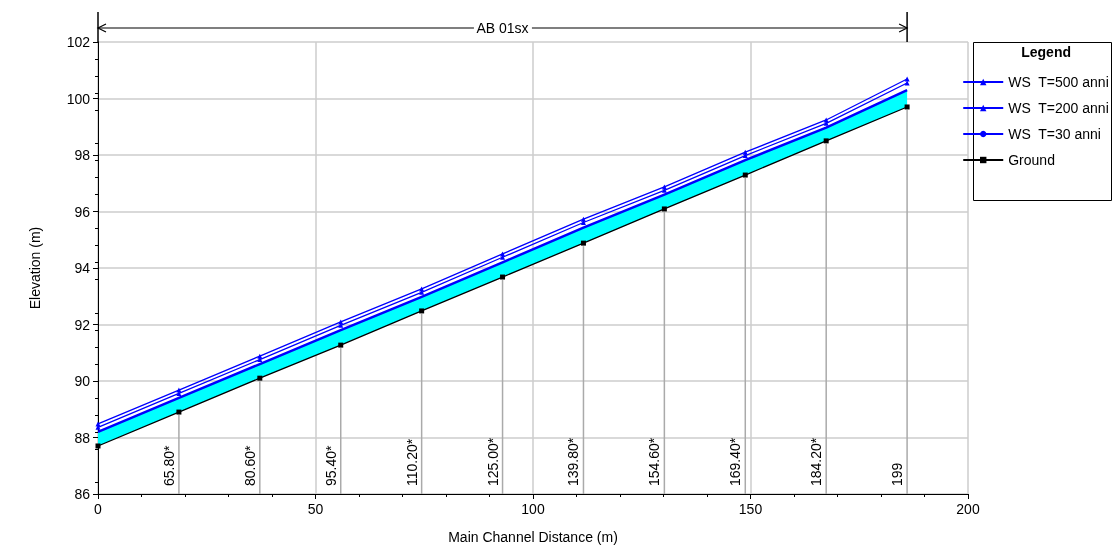 This screenshot has height=554, width=1116. I want to click on annotation: 154.60*, so click(654, 461).